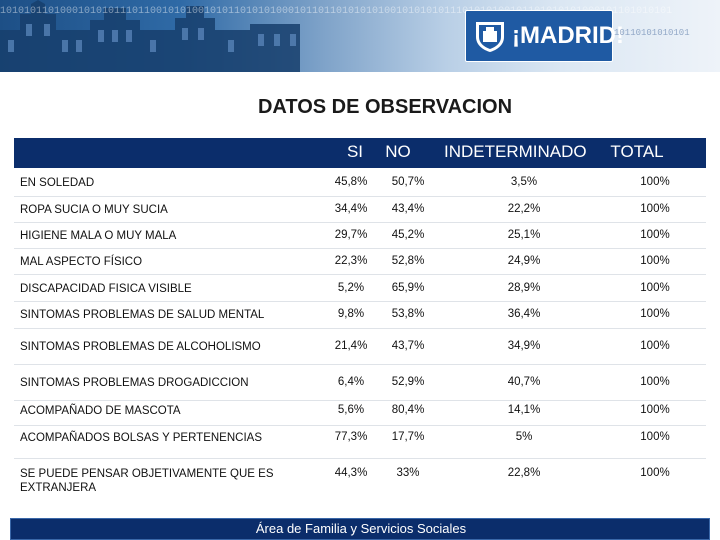 The width and height of the screenshot is (720, 540). I want to click on row-label: ACOMPAÑADOS BOLSAS Y PERTENENCIAS, so click(141, 438).